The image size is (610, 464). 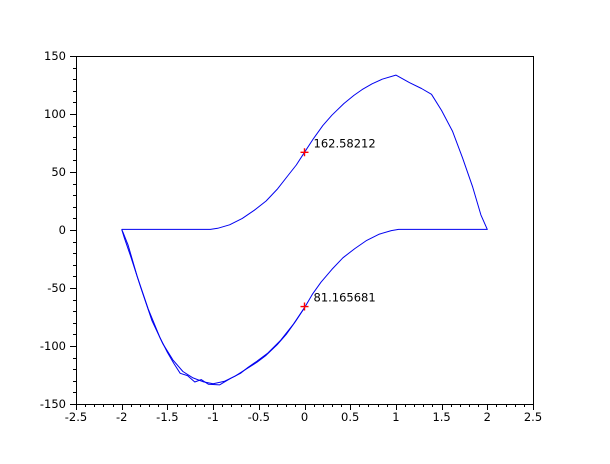 I want to click on y-axis-tick-label: 50, so click(x=58, y=172).